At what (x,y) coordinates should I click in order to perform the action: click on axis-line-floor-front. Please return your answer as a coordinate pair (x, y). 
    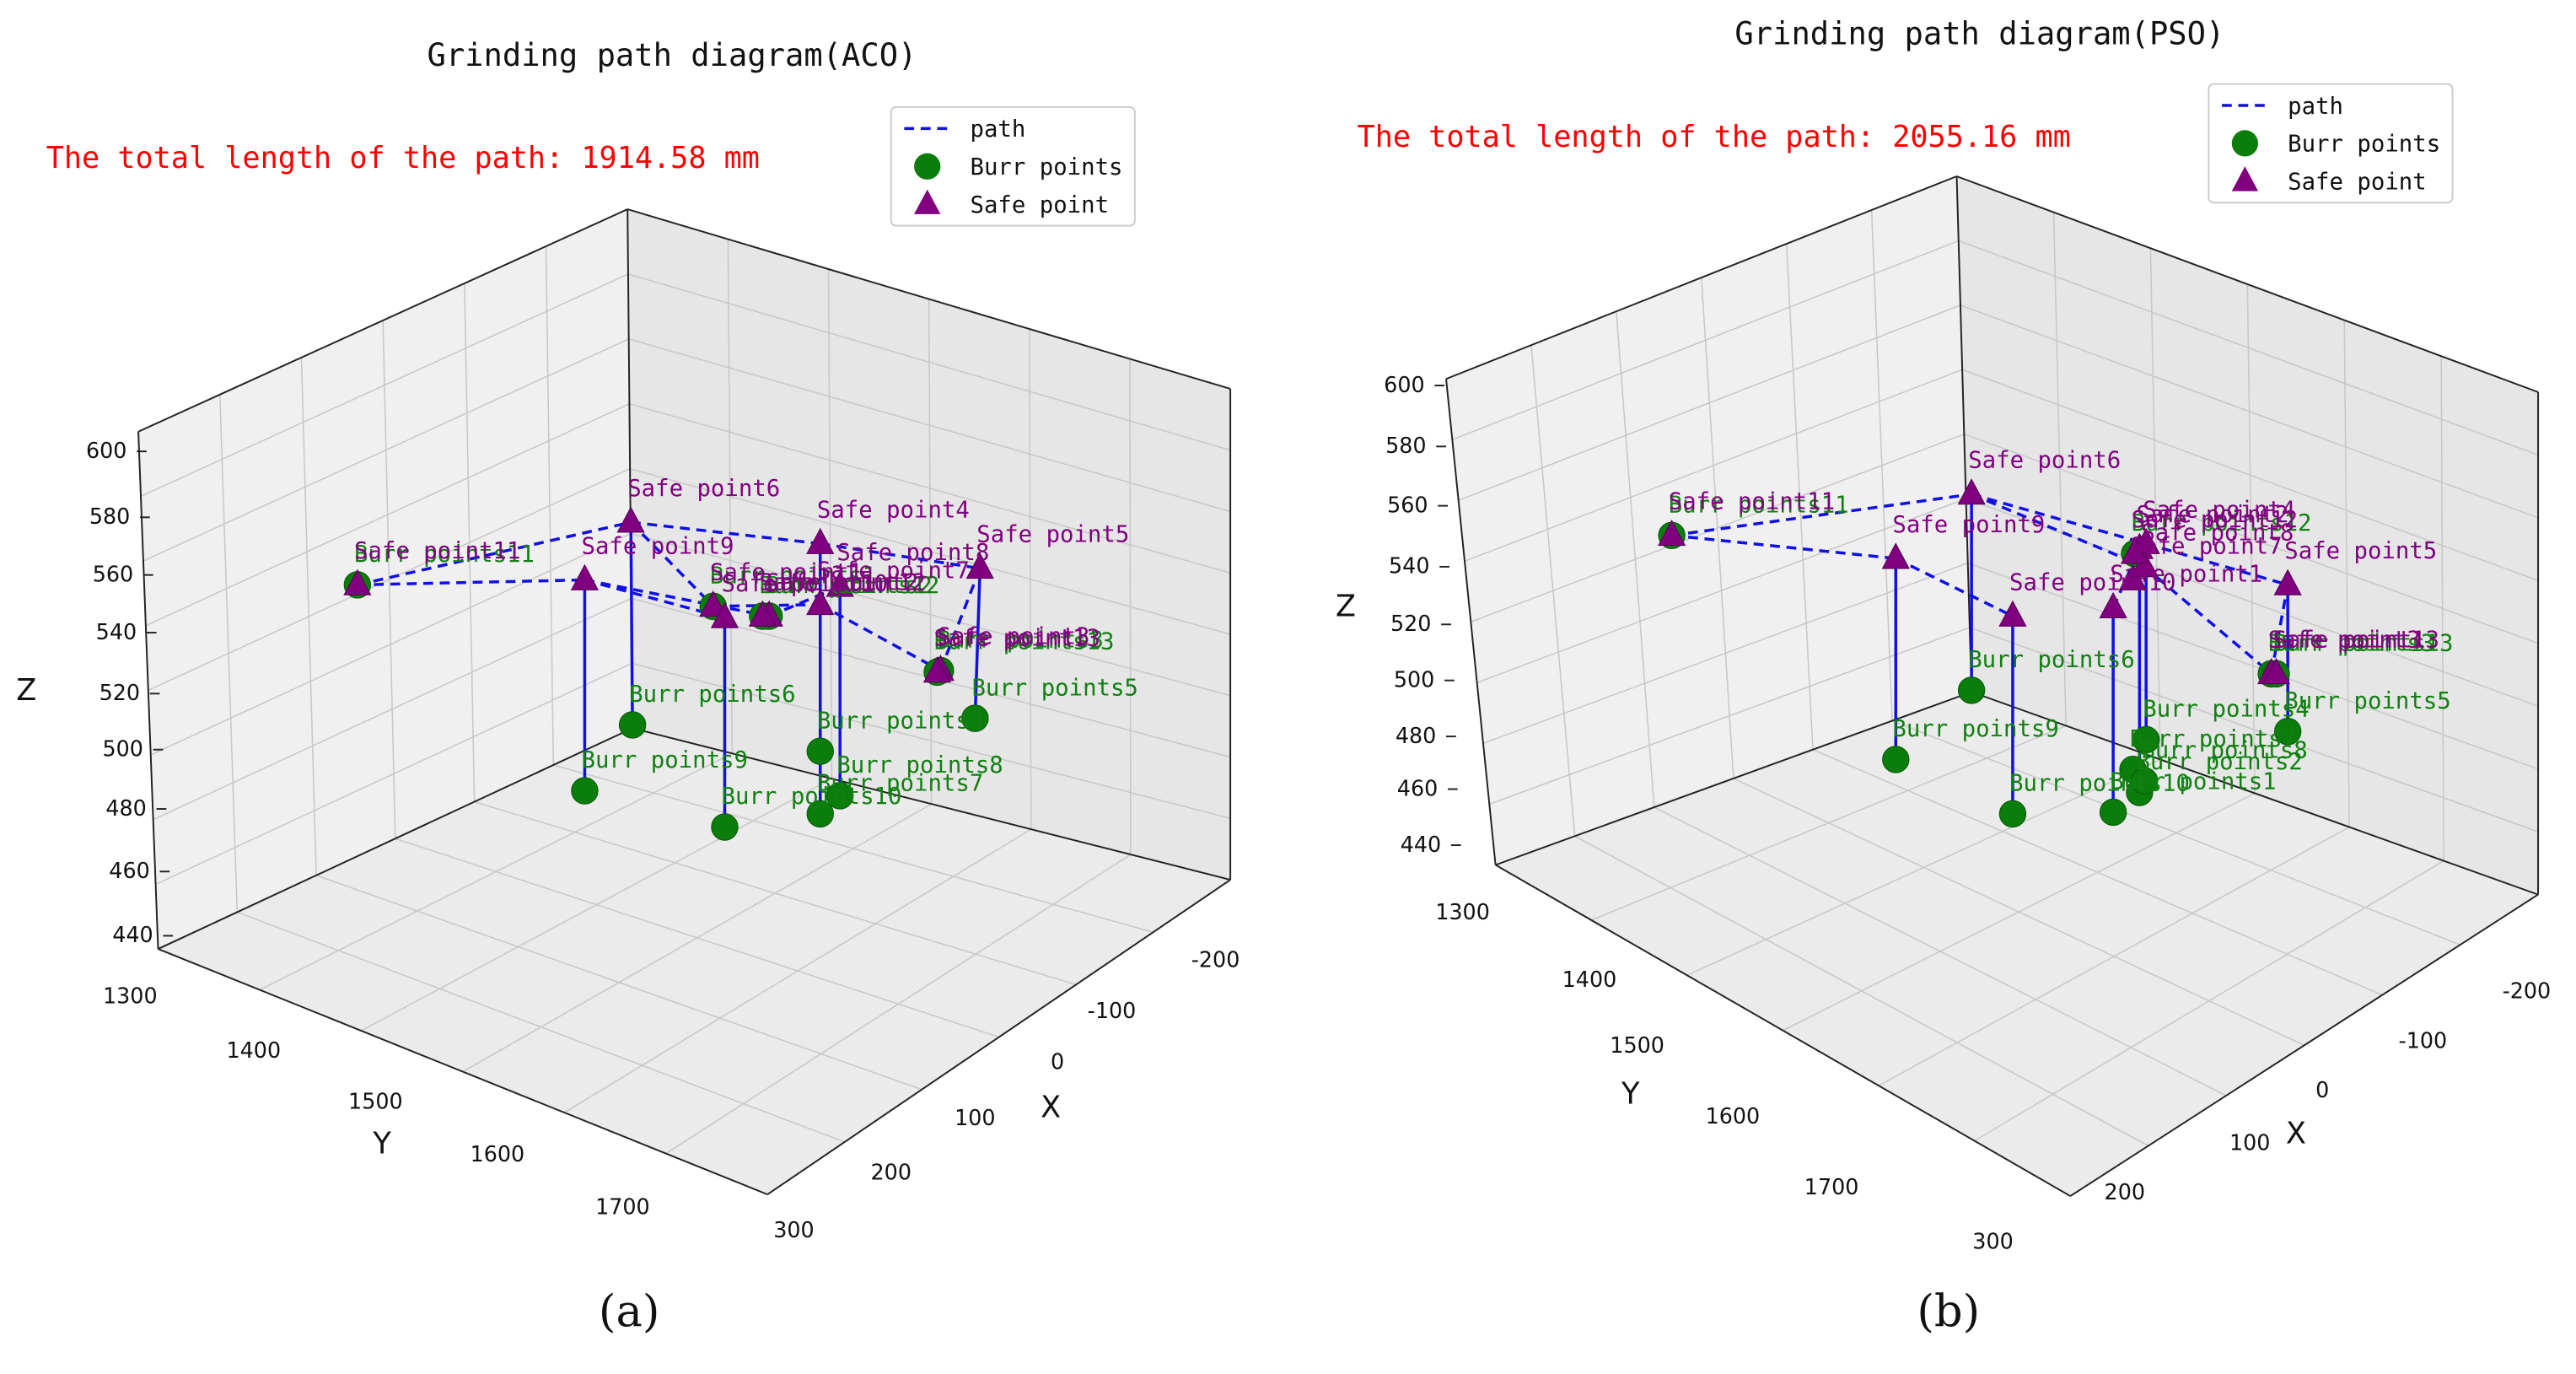
    Looking at the image, I should click on (1783, 1030).